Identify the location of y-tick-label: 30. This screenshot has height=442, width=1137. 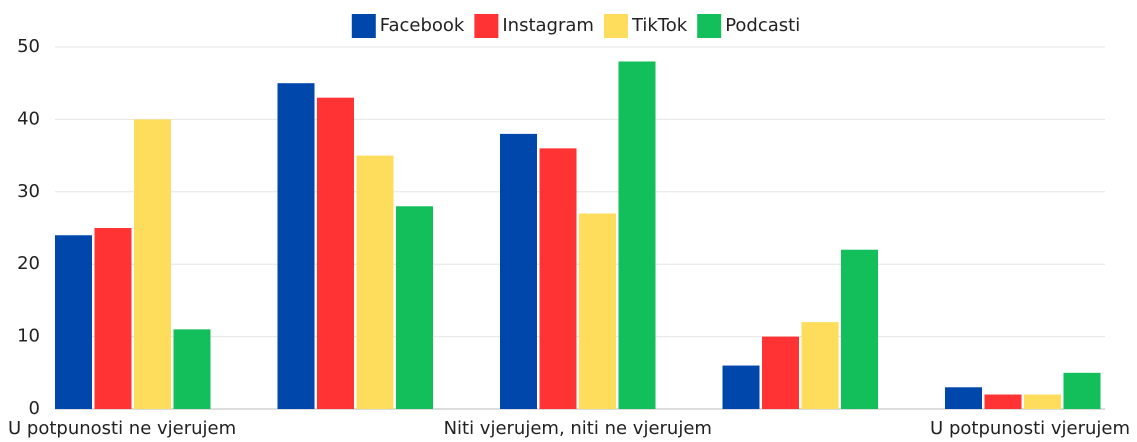
(28, 191).